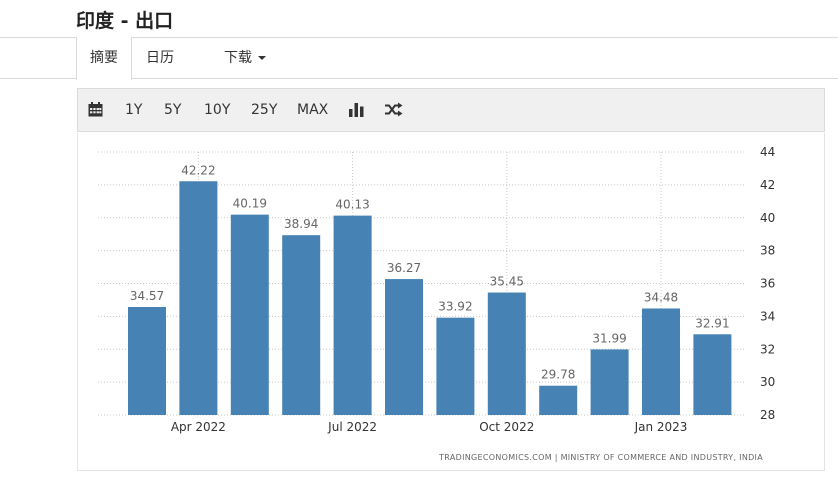 The width and height of the screenshot is (838, 484). I want to click on tab-download: 下载, so click(245, 58).